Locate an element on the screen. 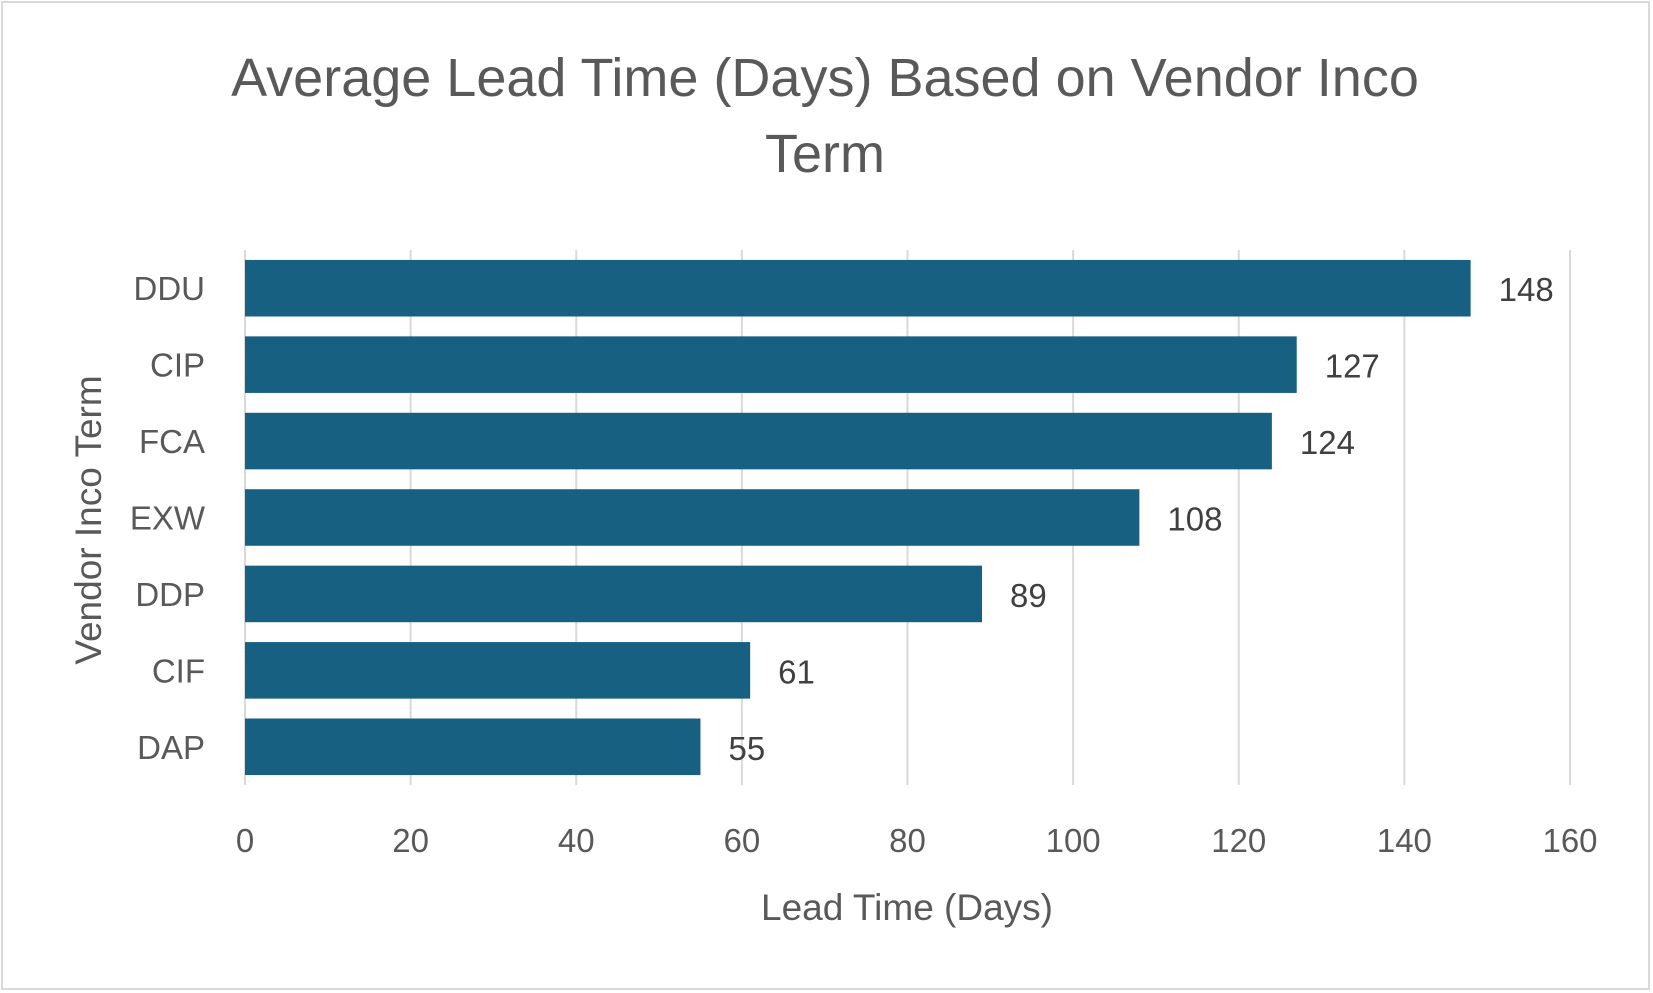 Image resolution: width=1653 pixels, height=993 pixels. x-tick-label: 160 is located at coordinates (1569, 840).